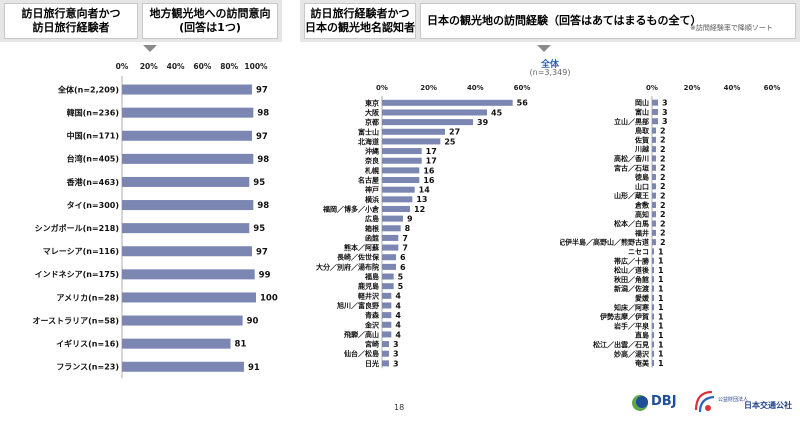  Describe the element at coordinates (642, 111) in the screenshot. I see `category-label: 富山` at that location.